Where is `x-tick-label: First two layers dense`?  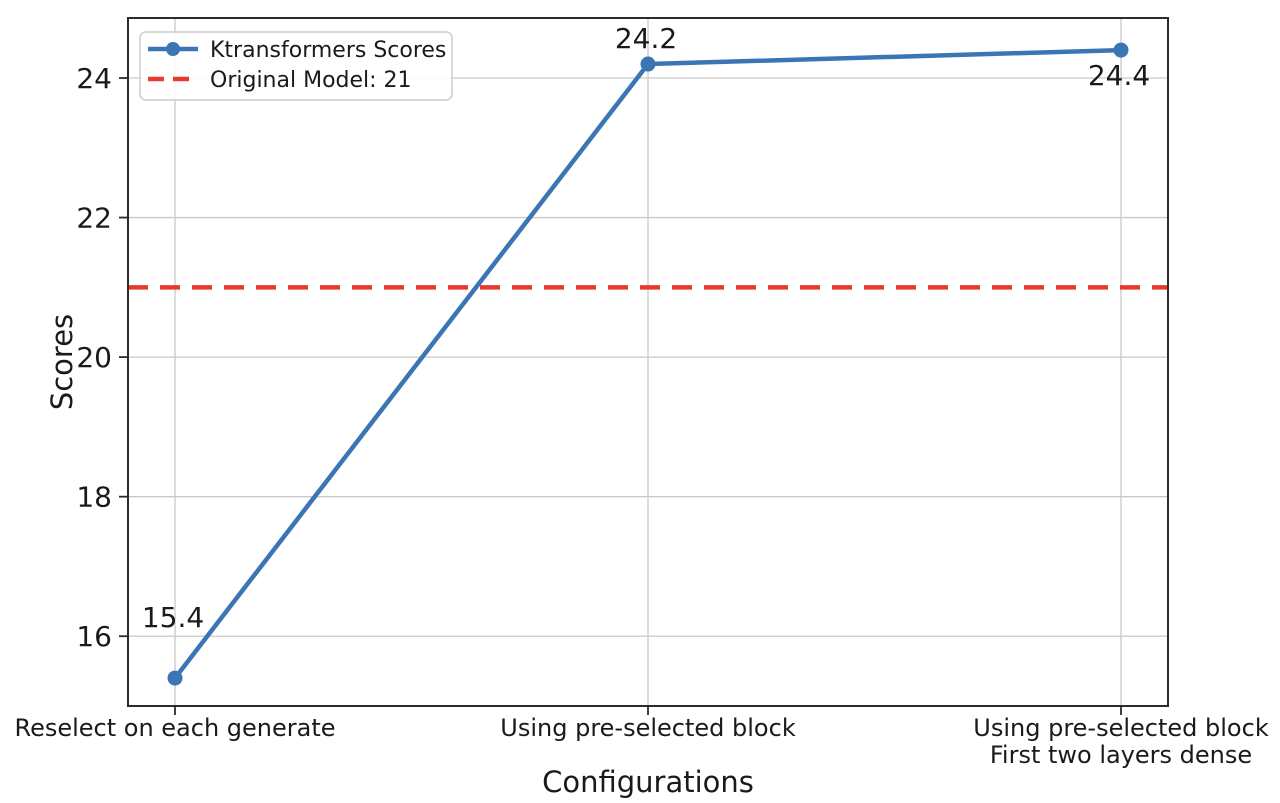 x-tick-label: First two layers dense is located at coordinates (1121, 755).